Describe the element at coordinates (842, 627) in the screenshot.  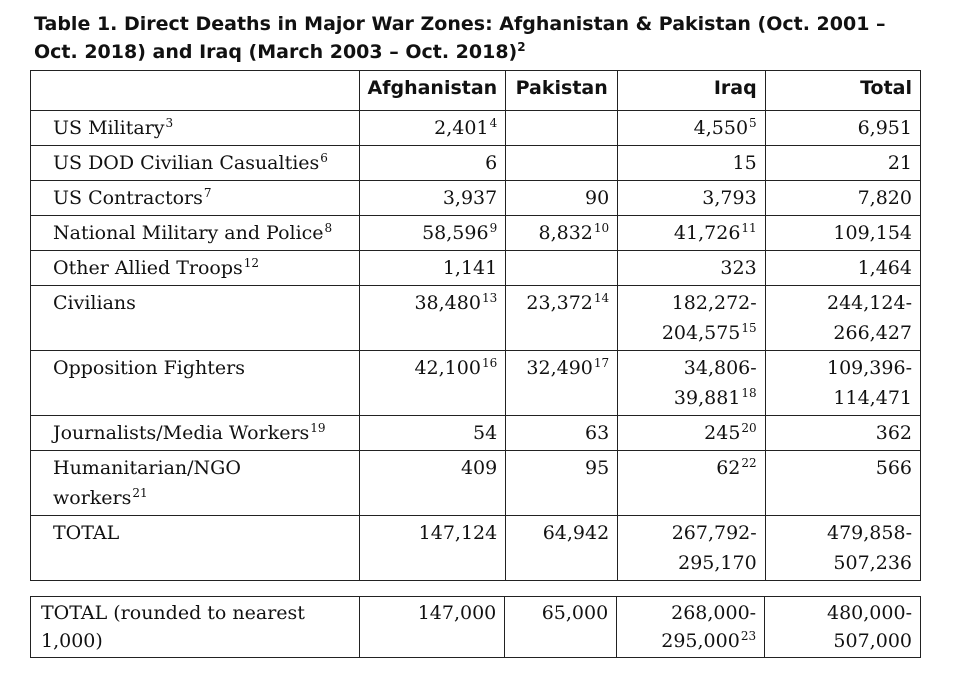
I see `rounded-total: 480,000- 507,000` at that location.